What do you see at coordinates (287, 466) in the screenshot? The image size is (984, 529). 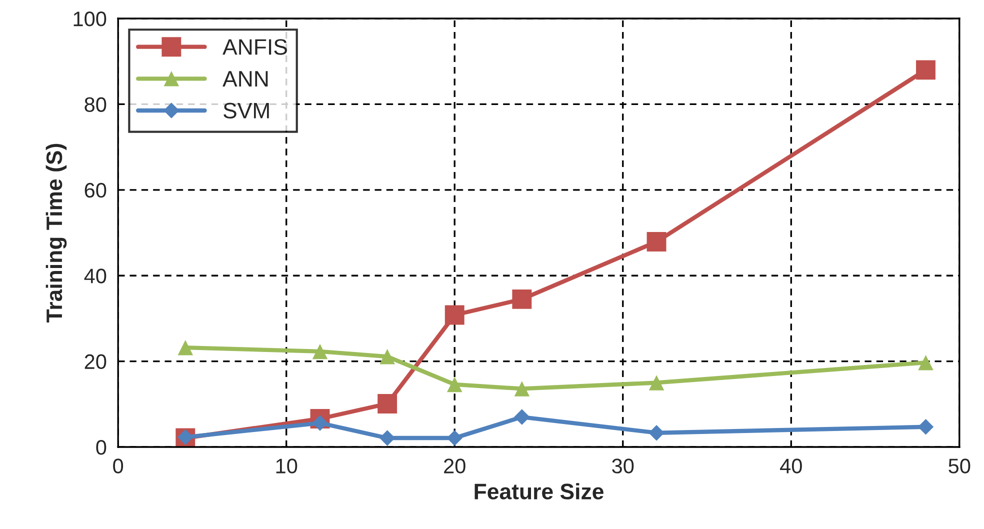 I see `x-tick-label: 10` at bounding box center [287, 466].